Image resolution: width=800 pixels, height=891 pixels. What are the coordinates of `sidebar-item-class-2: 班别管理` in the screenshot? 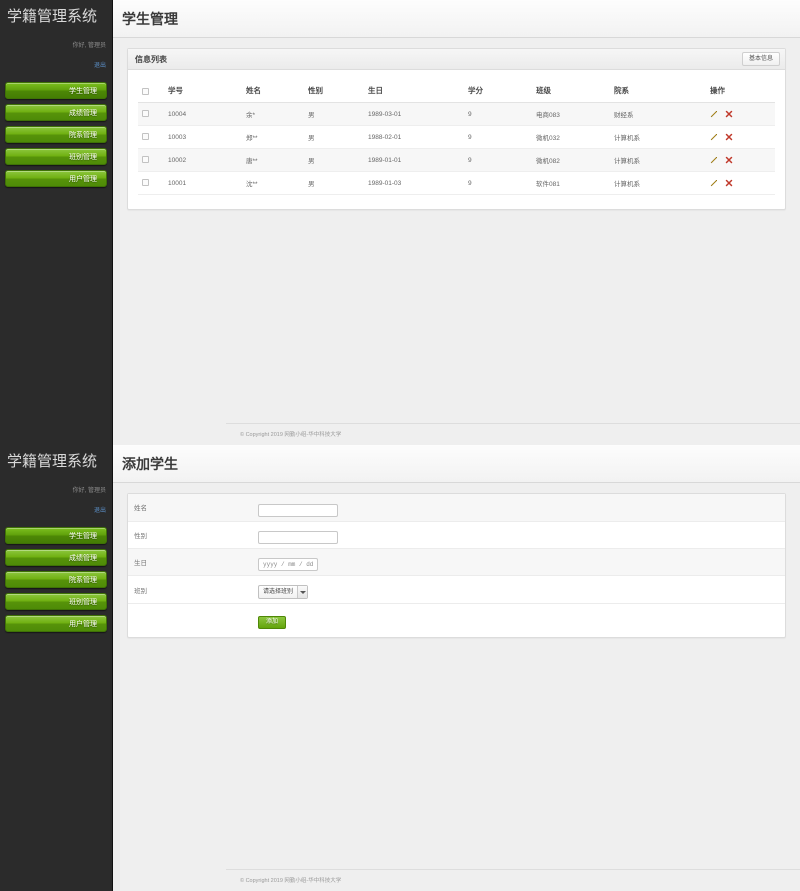 It's located at (56, 601).